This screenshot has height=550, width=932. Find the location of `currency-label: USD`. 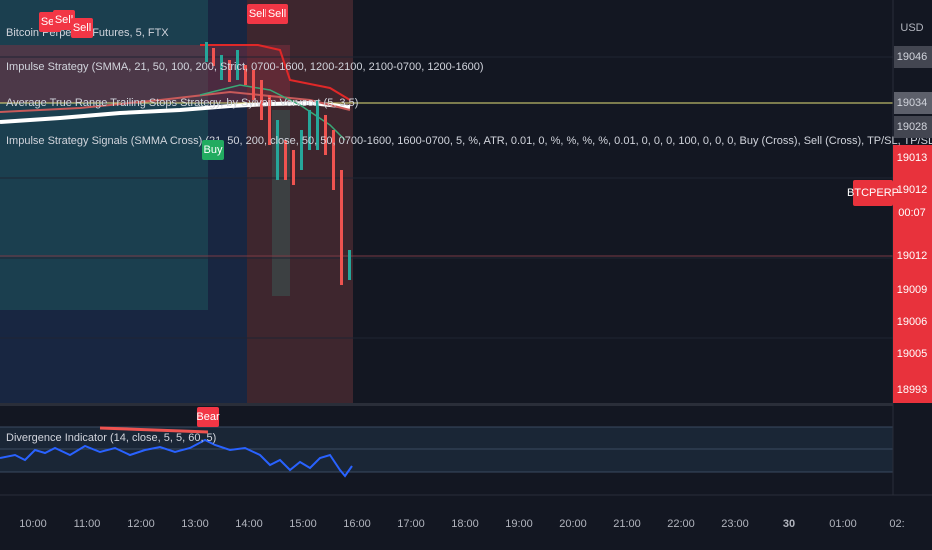

currency-label: USD is located at coordinates (911, 28).